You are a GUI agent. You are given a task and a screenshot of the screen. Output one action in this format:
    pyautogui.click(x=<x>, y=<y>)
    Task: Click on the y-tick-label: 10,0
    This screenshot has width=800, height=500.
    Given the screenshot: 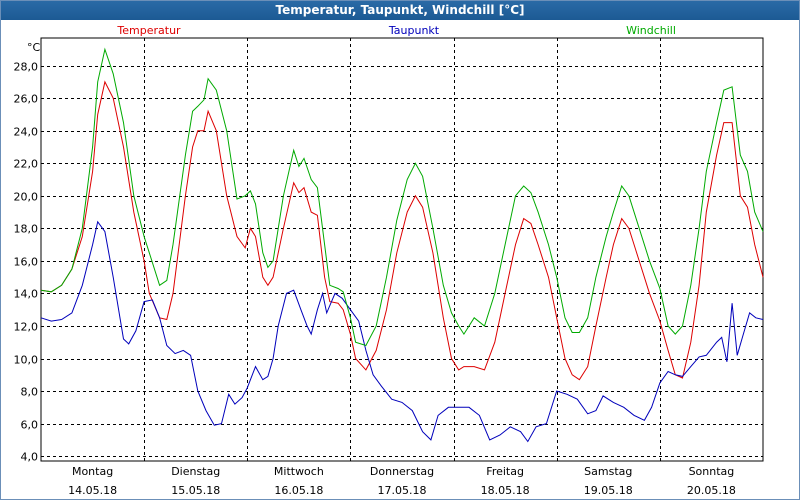 What is the action you would take?
    pyautogui.click(x=26, y=360)
    